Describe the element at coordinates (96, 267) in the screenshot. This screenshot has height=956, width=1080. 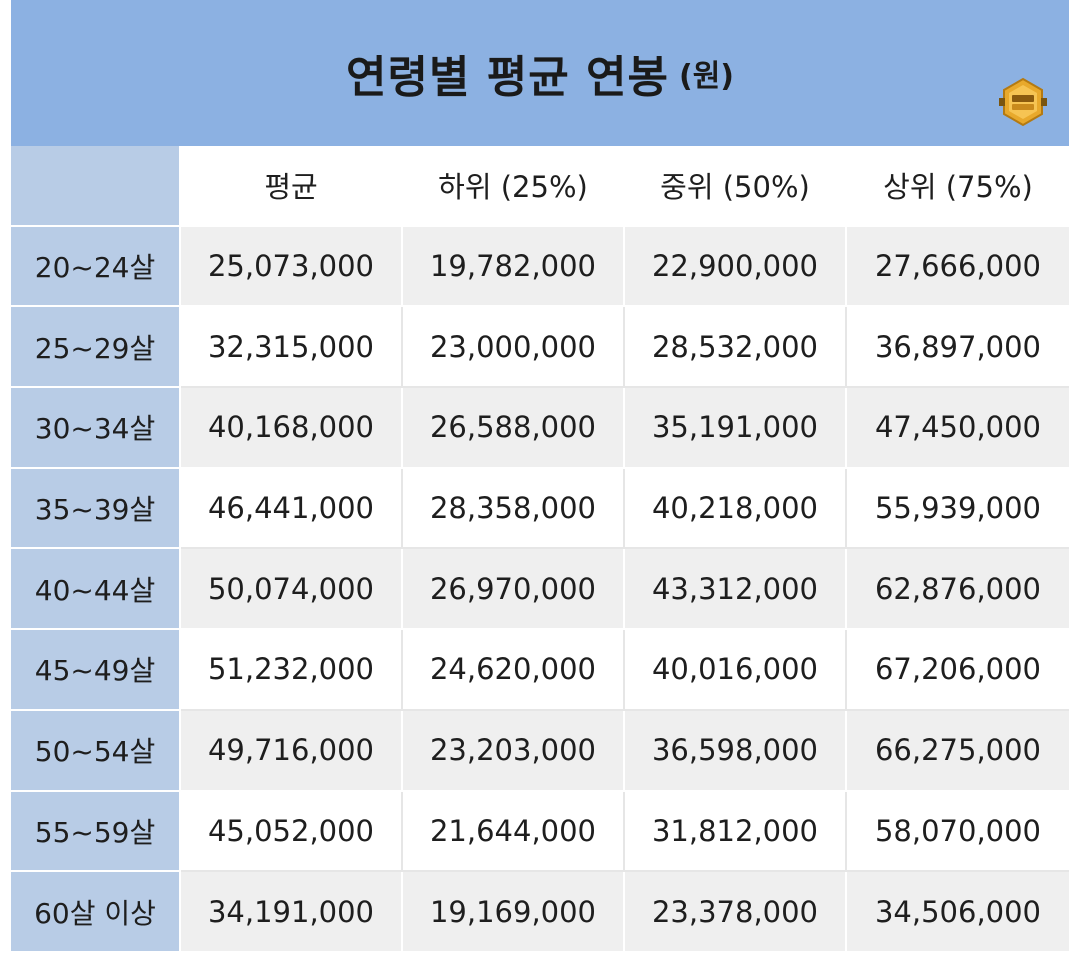
I see `row-label: 20~24살` at that location.